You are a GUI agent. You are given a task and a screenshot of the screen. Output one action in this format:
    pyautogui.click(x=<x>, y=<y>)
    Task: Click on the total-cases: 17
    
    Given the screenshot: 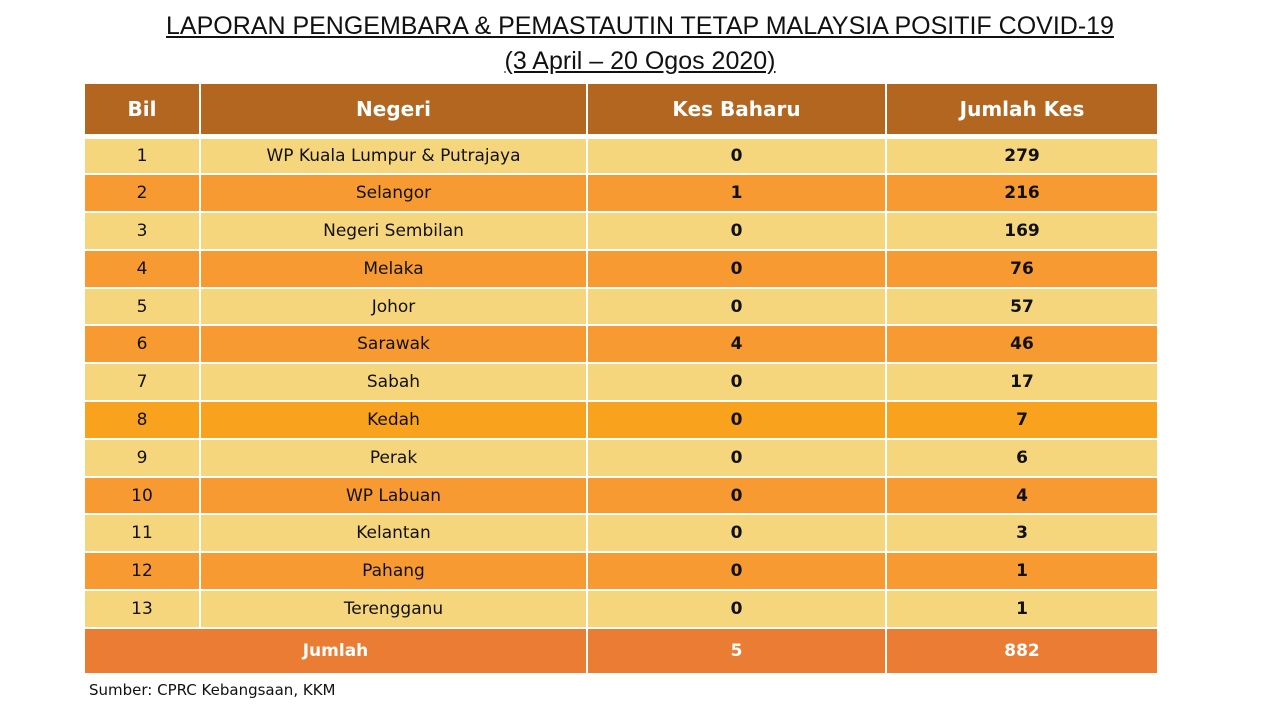 What is the action you would take?
    pyautogui.click(x=1022, y=382)
    